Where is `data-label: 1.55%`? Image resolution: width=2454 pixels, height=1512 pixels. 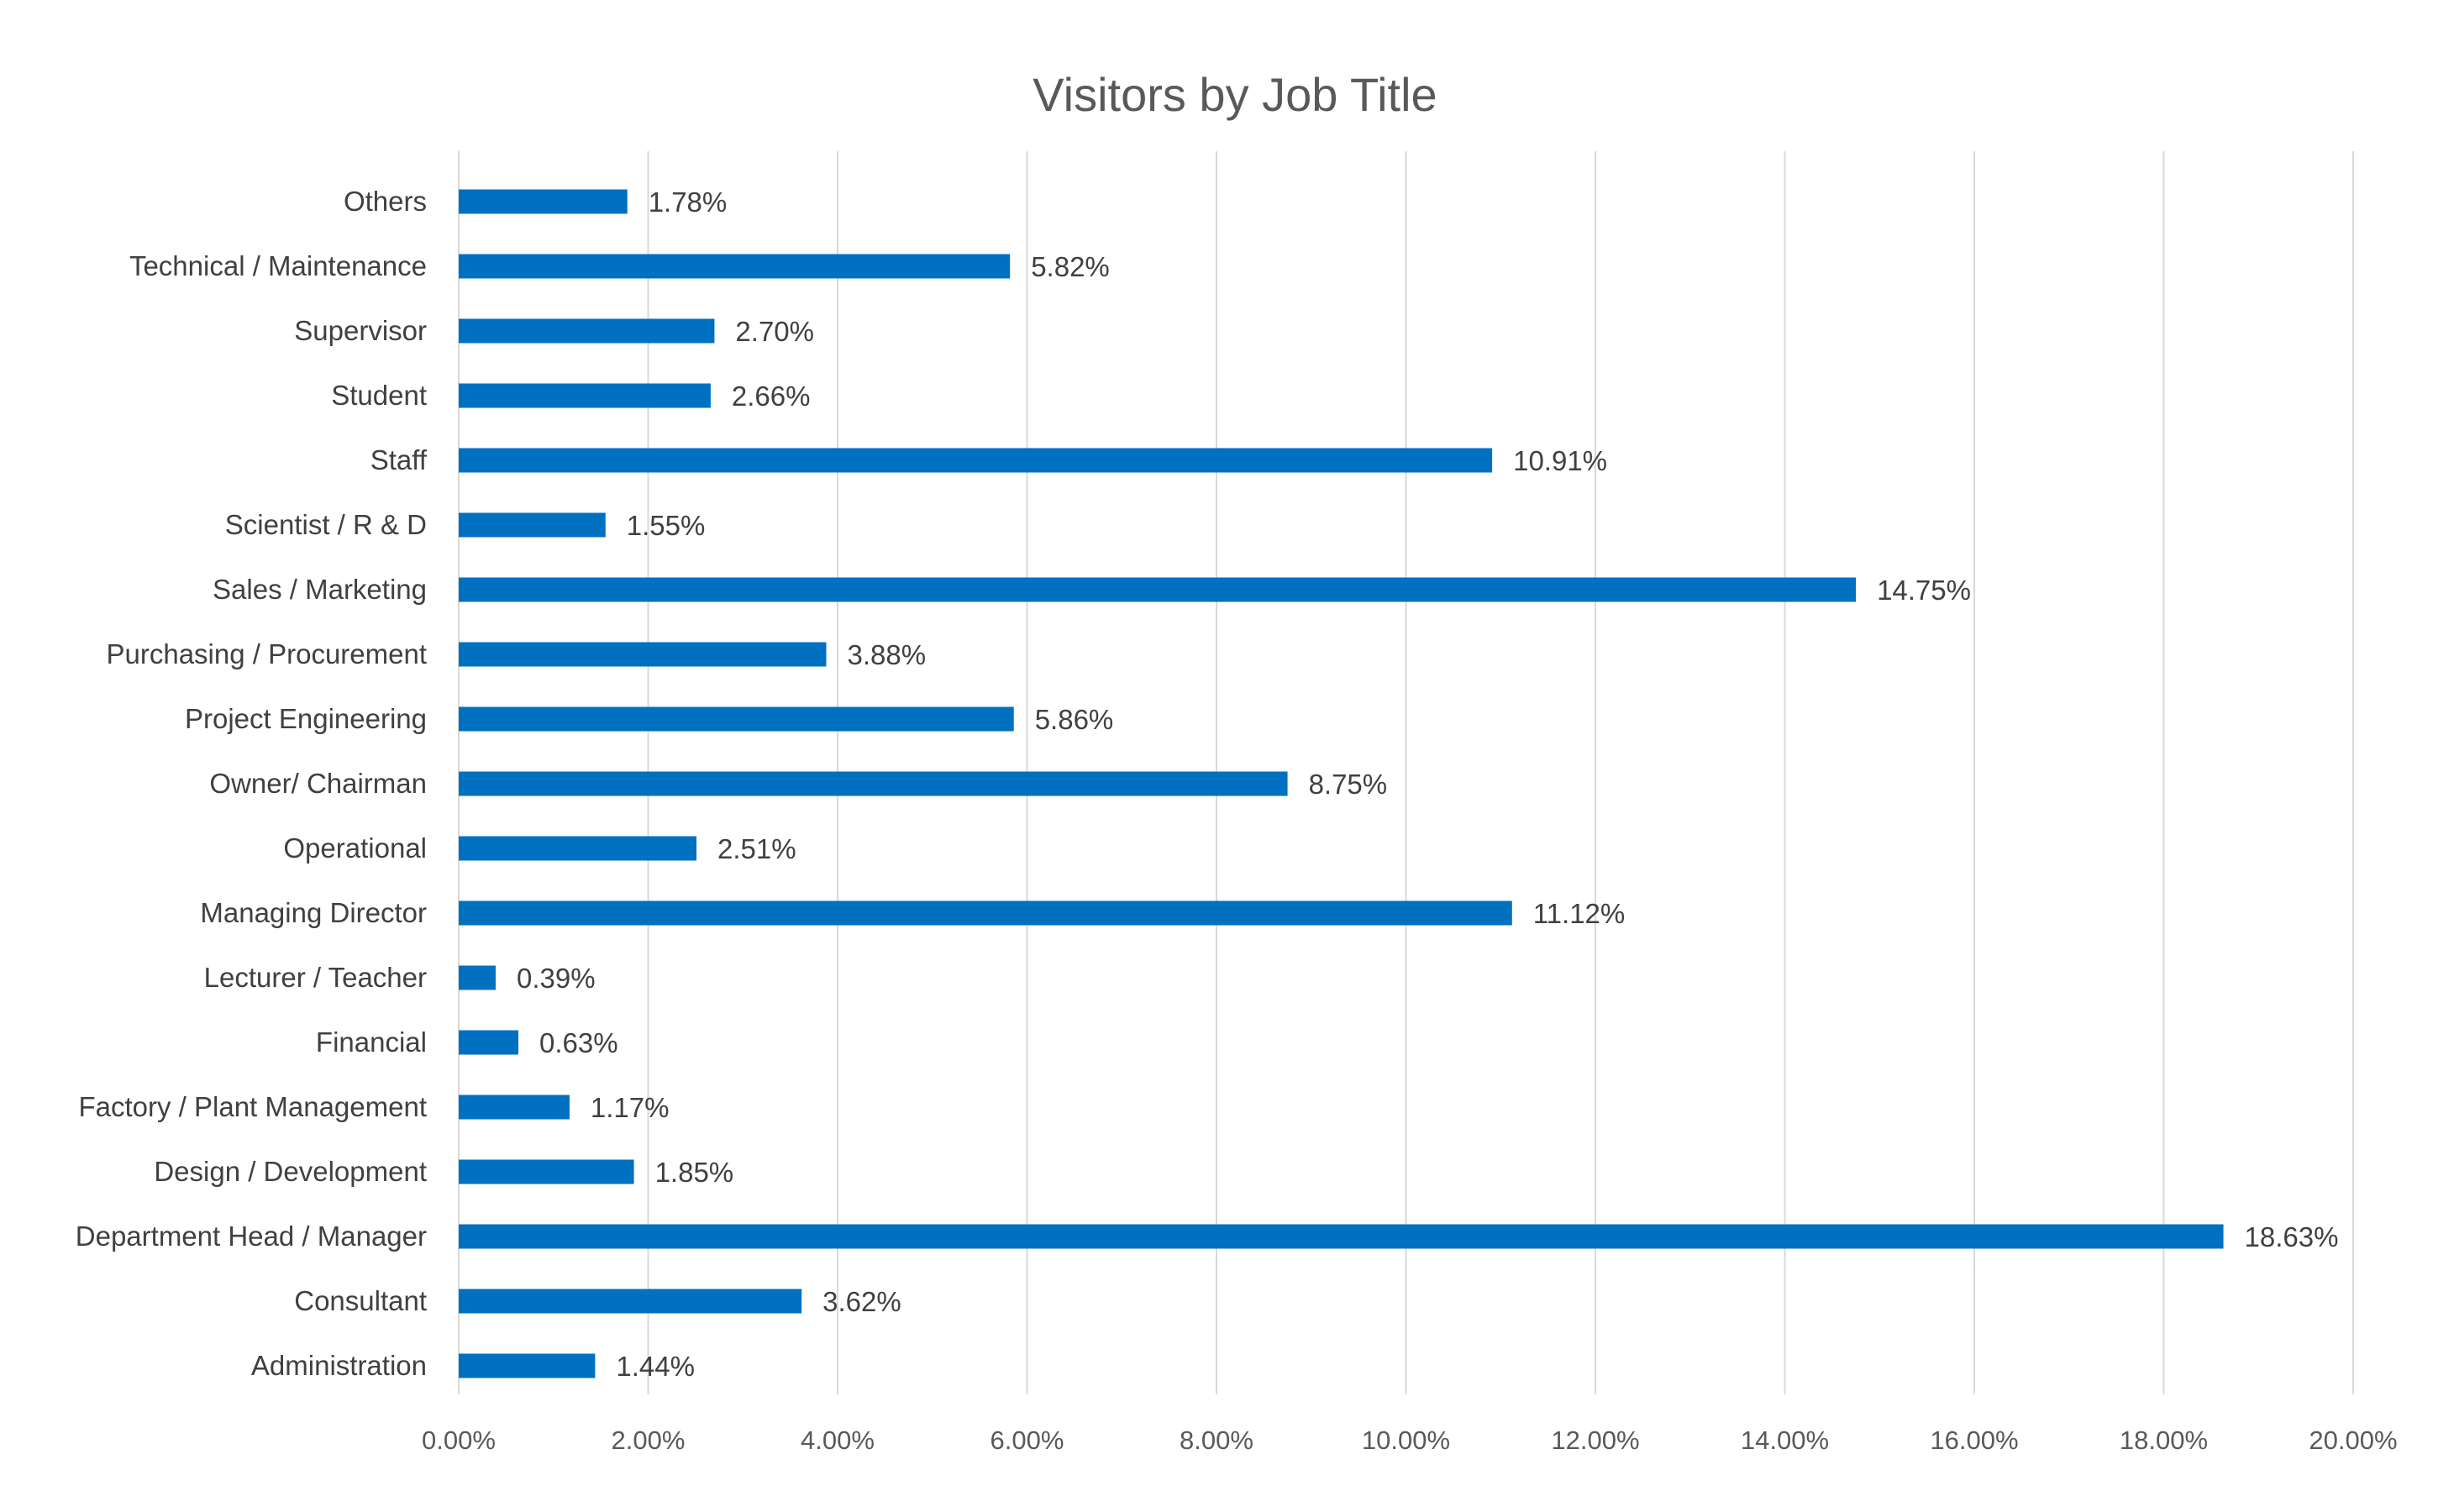 data-label: 1.55% is located at coordinates (666, 525).